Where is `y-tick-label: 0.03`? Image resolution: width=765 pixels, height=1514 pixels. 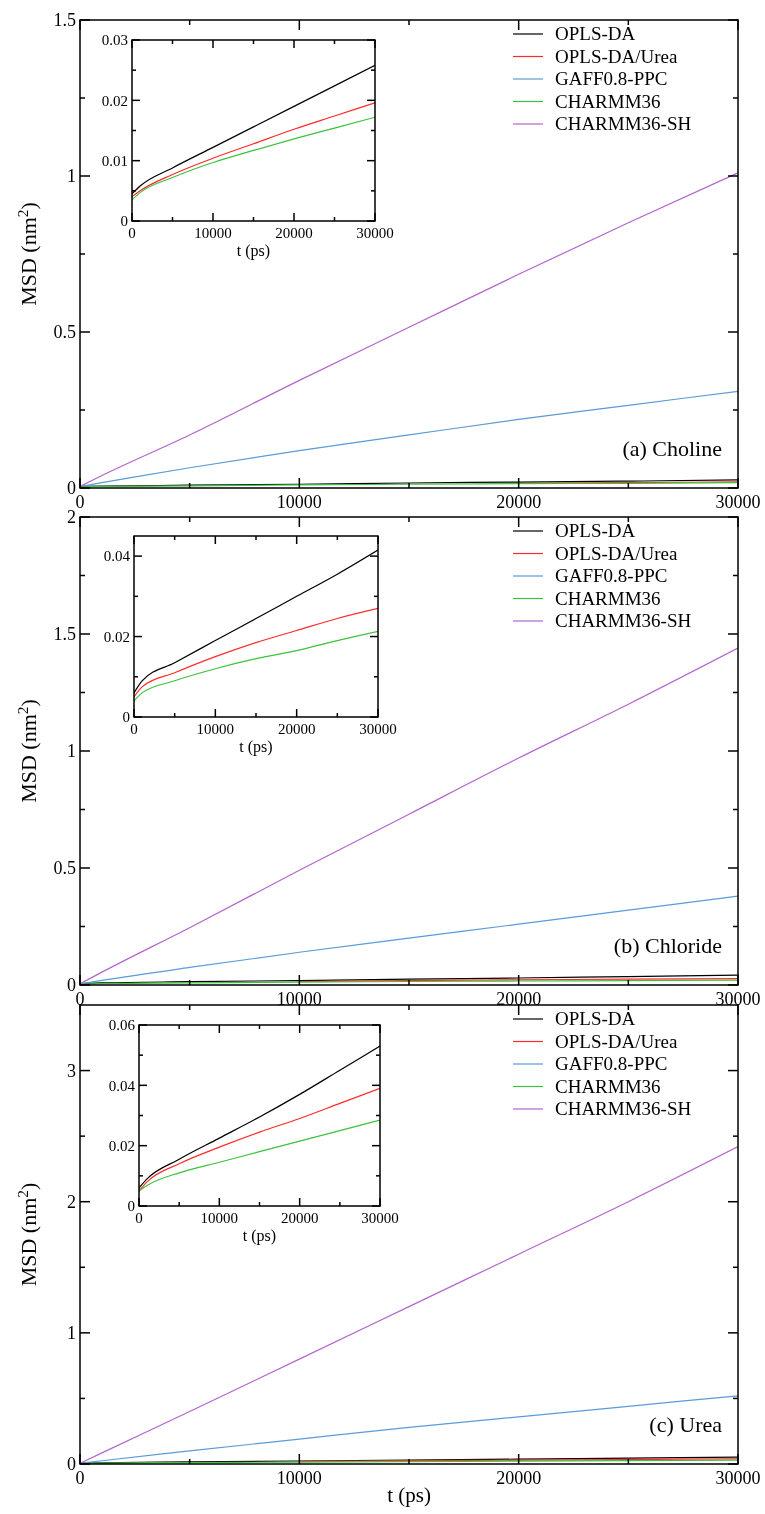 y-tick-label: 0.03 is located at coordinates (114, 40).